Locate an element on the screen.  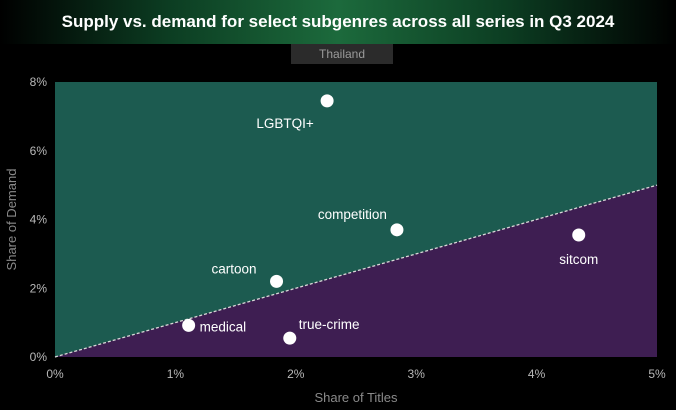
x-tick-label: 0% is located at coordinates (55, 374).